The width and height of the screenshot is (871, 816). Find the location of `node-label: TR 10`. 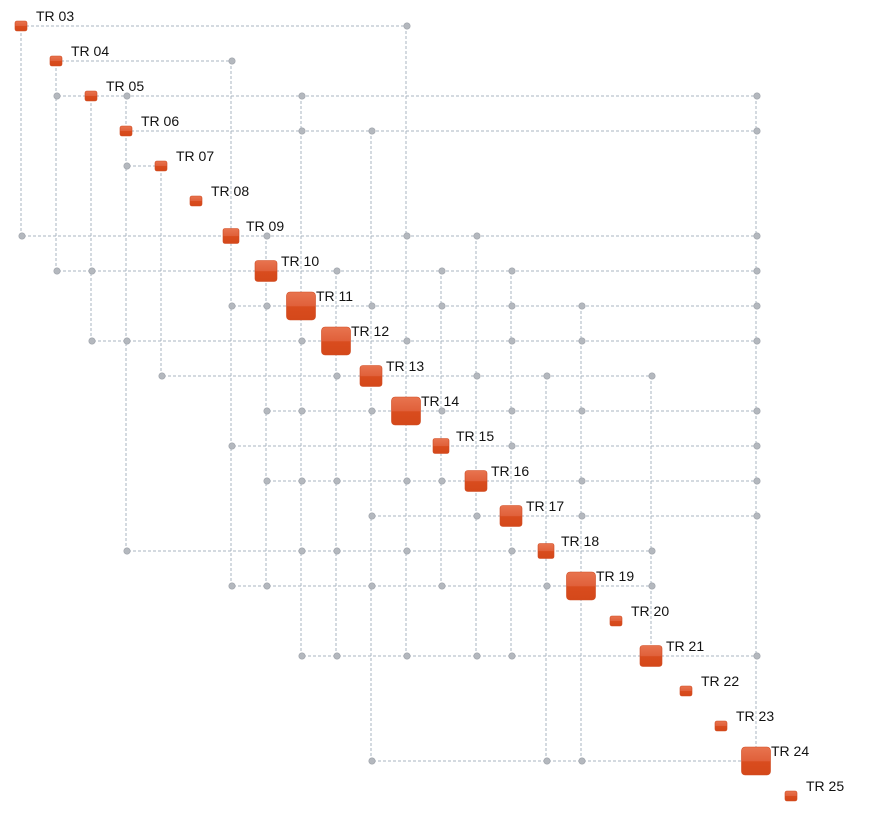

node-label: TR 10 is located at coordinates (300, 261).